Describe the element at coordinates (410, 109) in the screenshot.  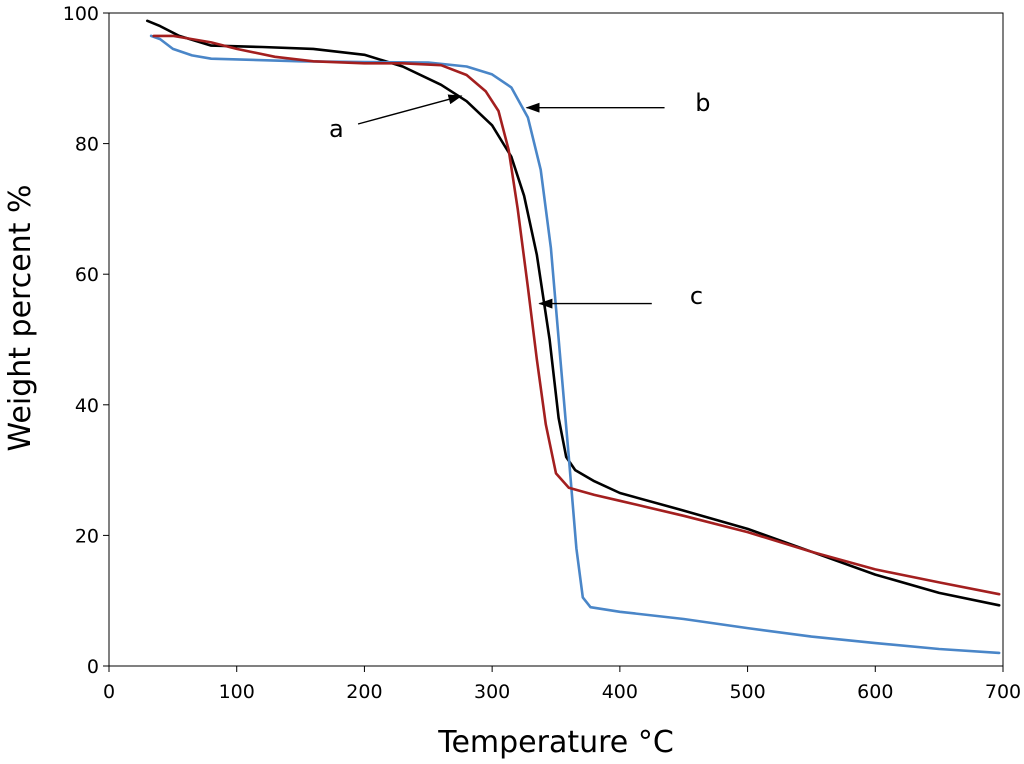
I see `annotation-arrow-a` at that location.